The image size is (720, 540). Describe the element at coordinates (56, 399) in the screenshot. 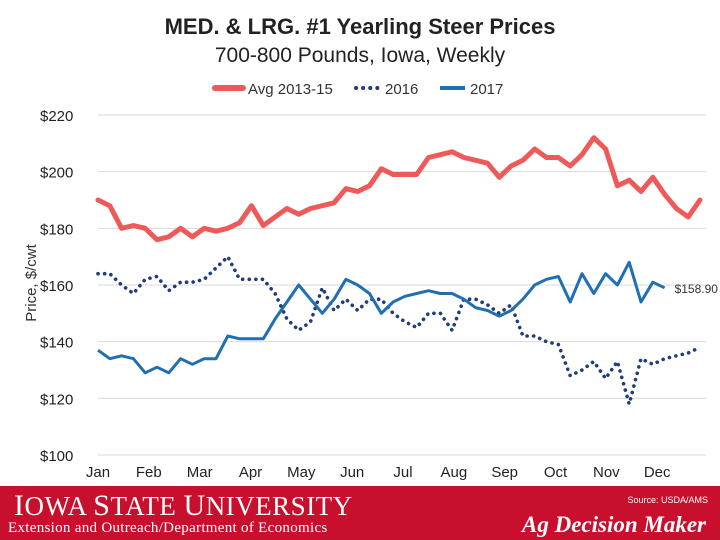

I see `y-tick-label: $120` at that location.